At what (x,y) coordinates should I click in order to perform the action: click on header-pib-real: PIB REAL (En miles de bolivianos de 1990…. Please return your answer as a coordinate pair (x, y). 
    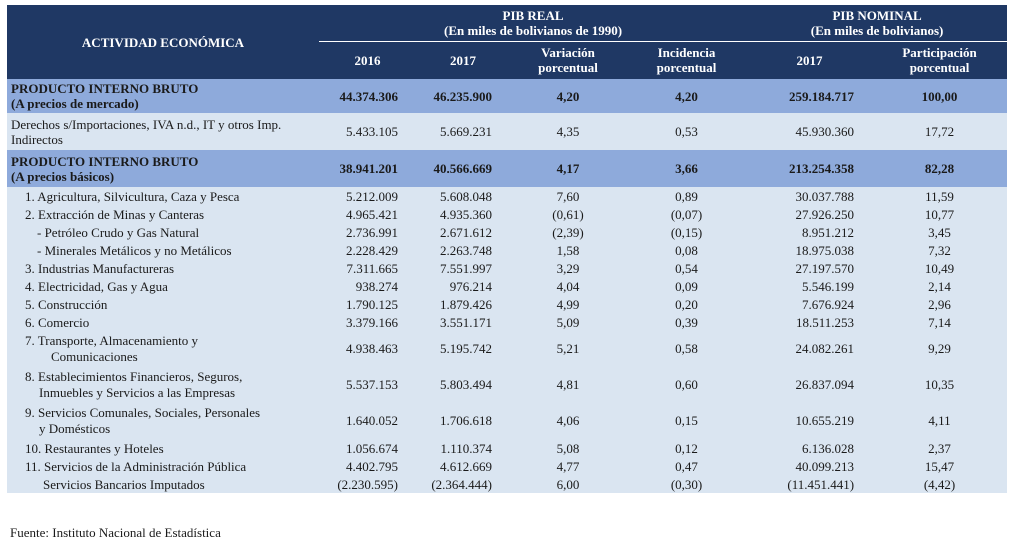
    Looking at the image, I should click on (533, 23).